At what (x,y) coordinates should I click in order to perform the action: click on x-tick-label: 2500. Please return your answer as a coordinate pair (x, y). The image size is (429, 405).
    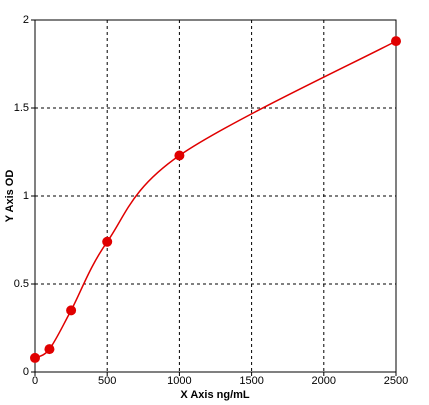
    Looking at the image, I should click on (396, 381).